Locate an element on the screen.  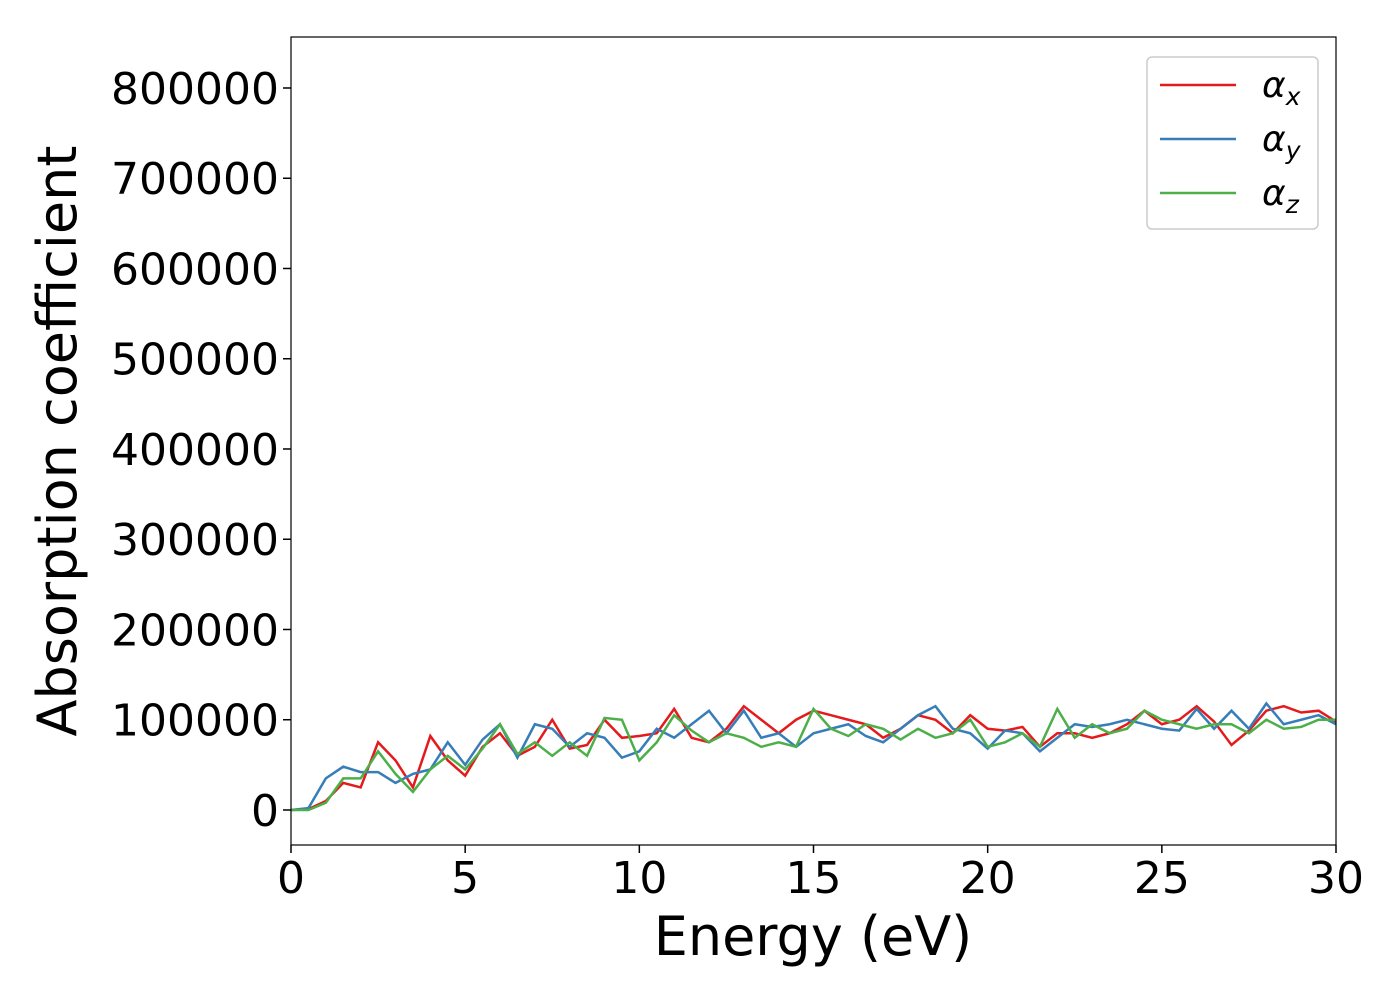
x-tick-label: 20 is located at coordinates (988, 878).